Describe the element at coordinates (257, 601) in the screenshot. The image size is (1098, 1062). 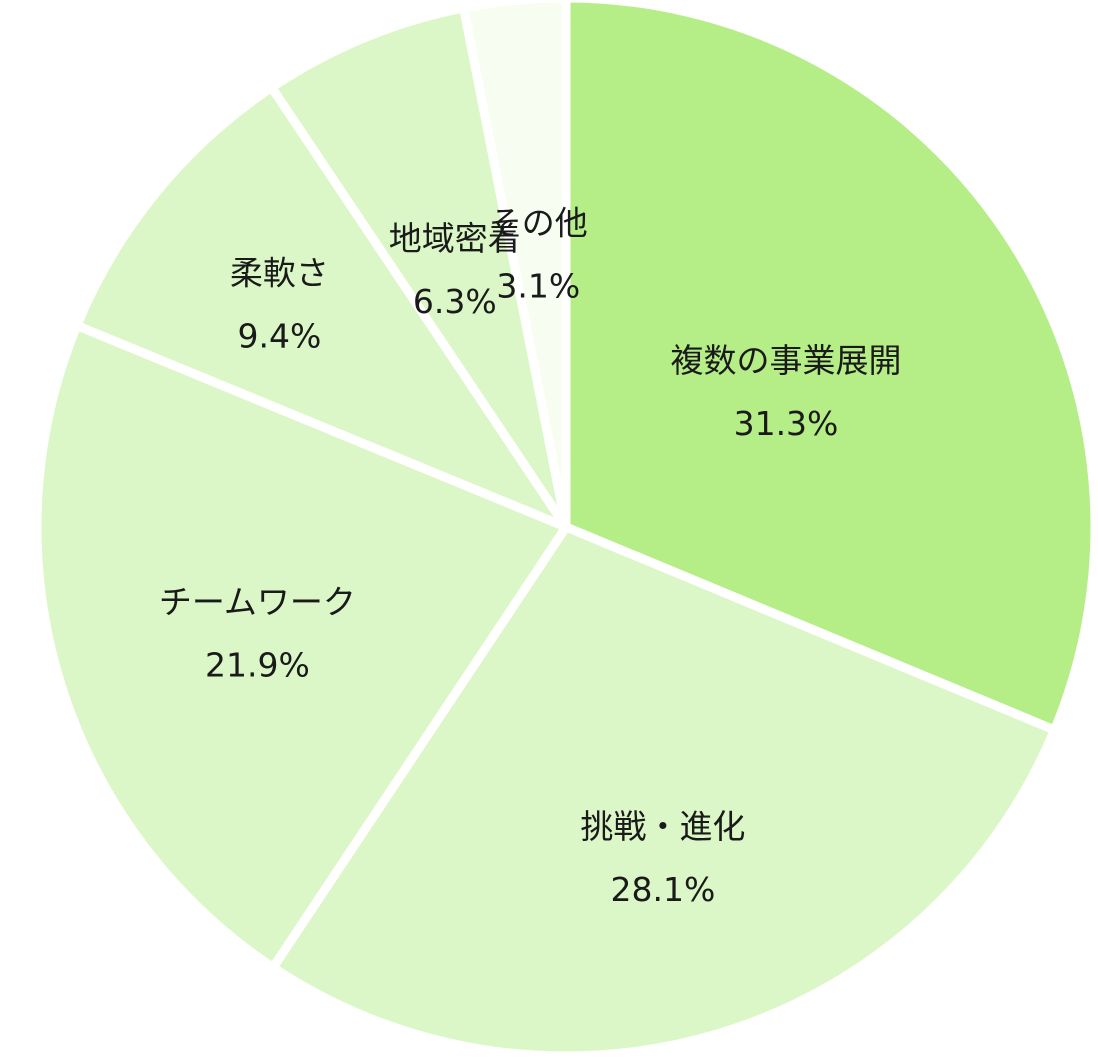
I see `slice-label-name: チームワーク` at that location.